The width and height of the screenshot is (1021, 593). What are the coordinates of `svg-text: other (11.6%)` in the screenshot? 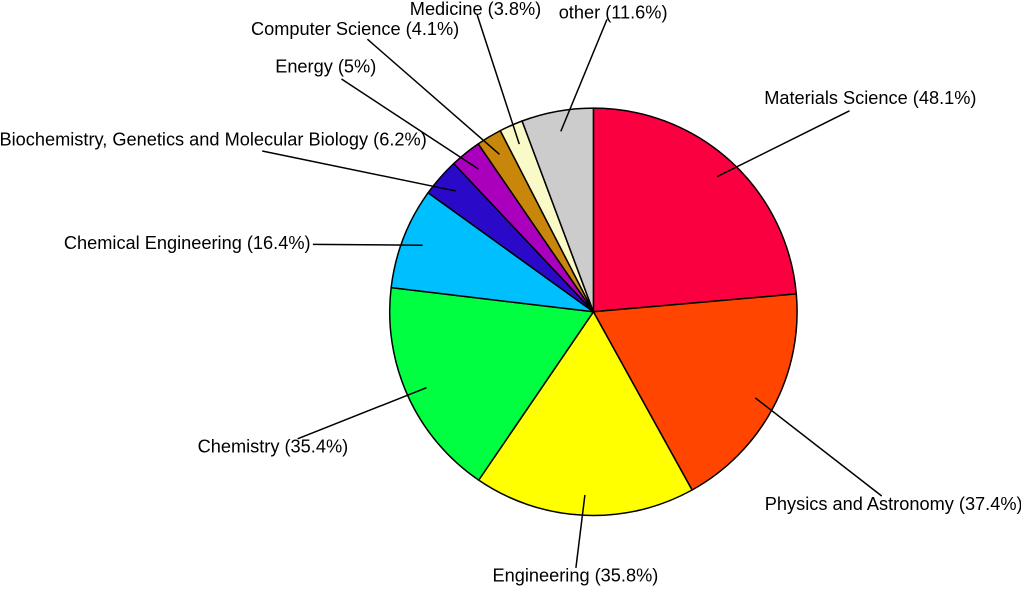 It's located at (613, 12).